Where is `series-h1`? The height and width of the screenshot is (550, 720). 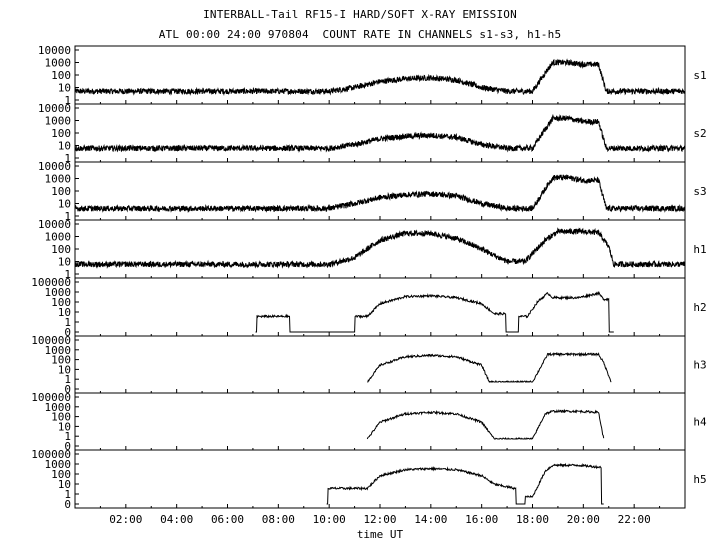 series-h1 is located at coordinates (380, 248).